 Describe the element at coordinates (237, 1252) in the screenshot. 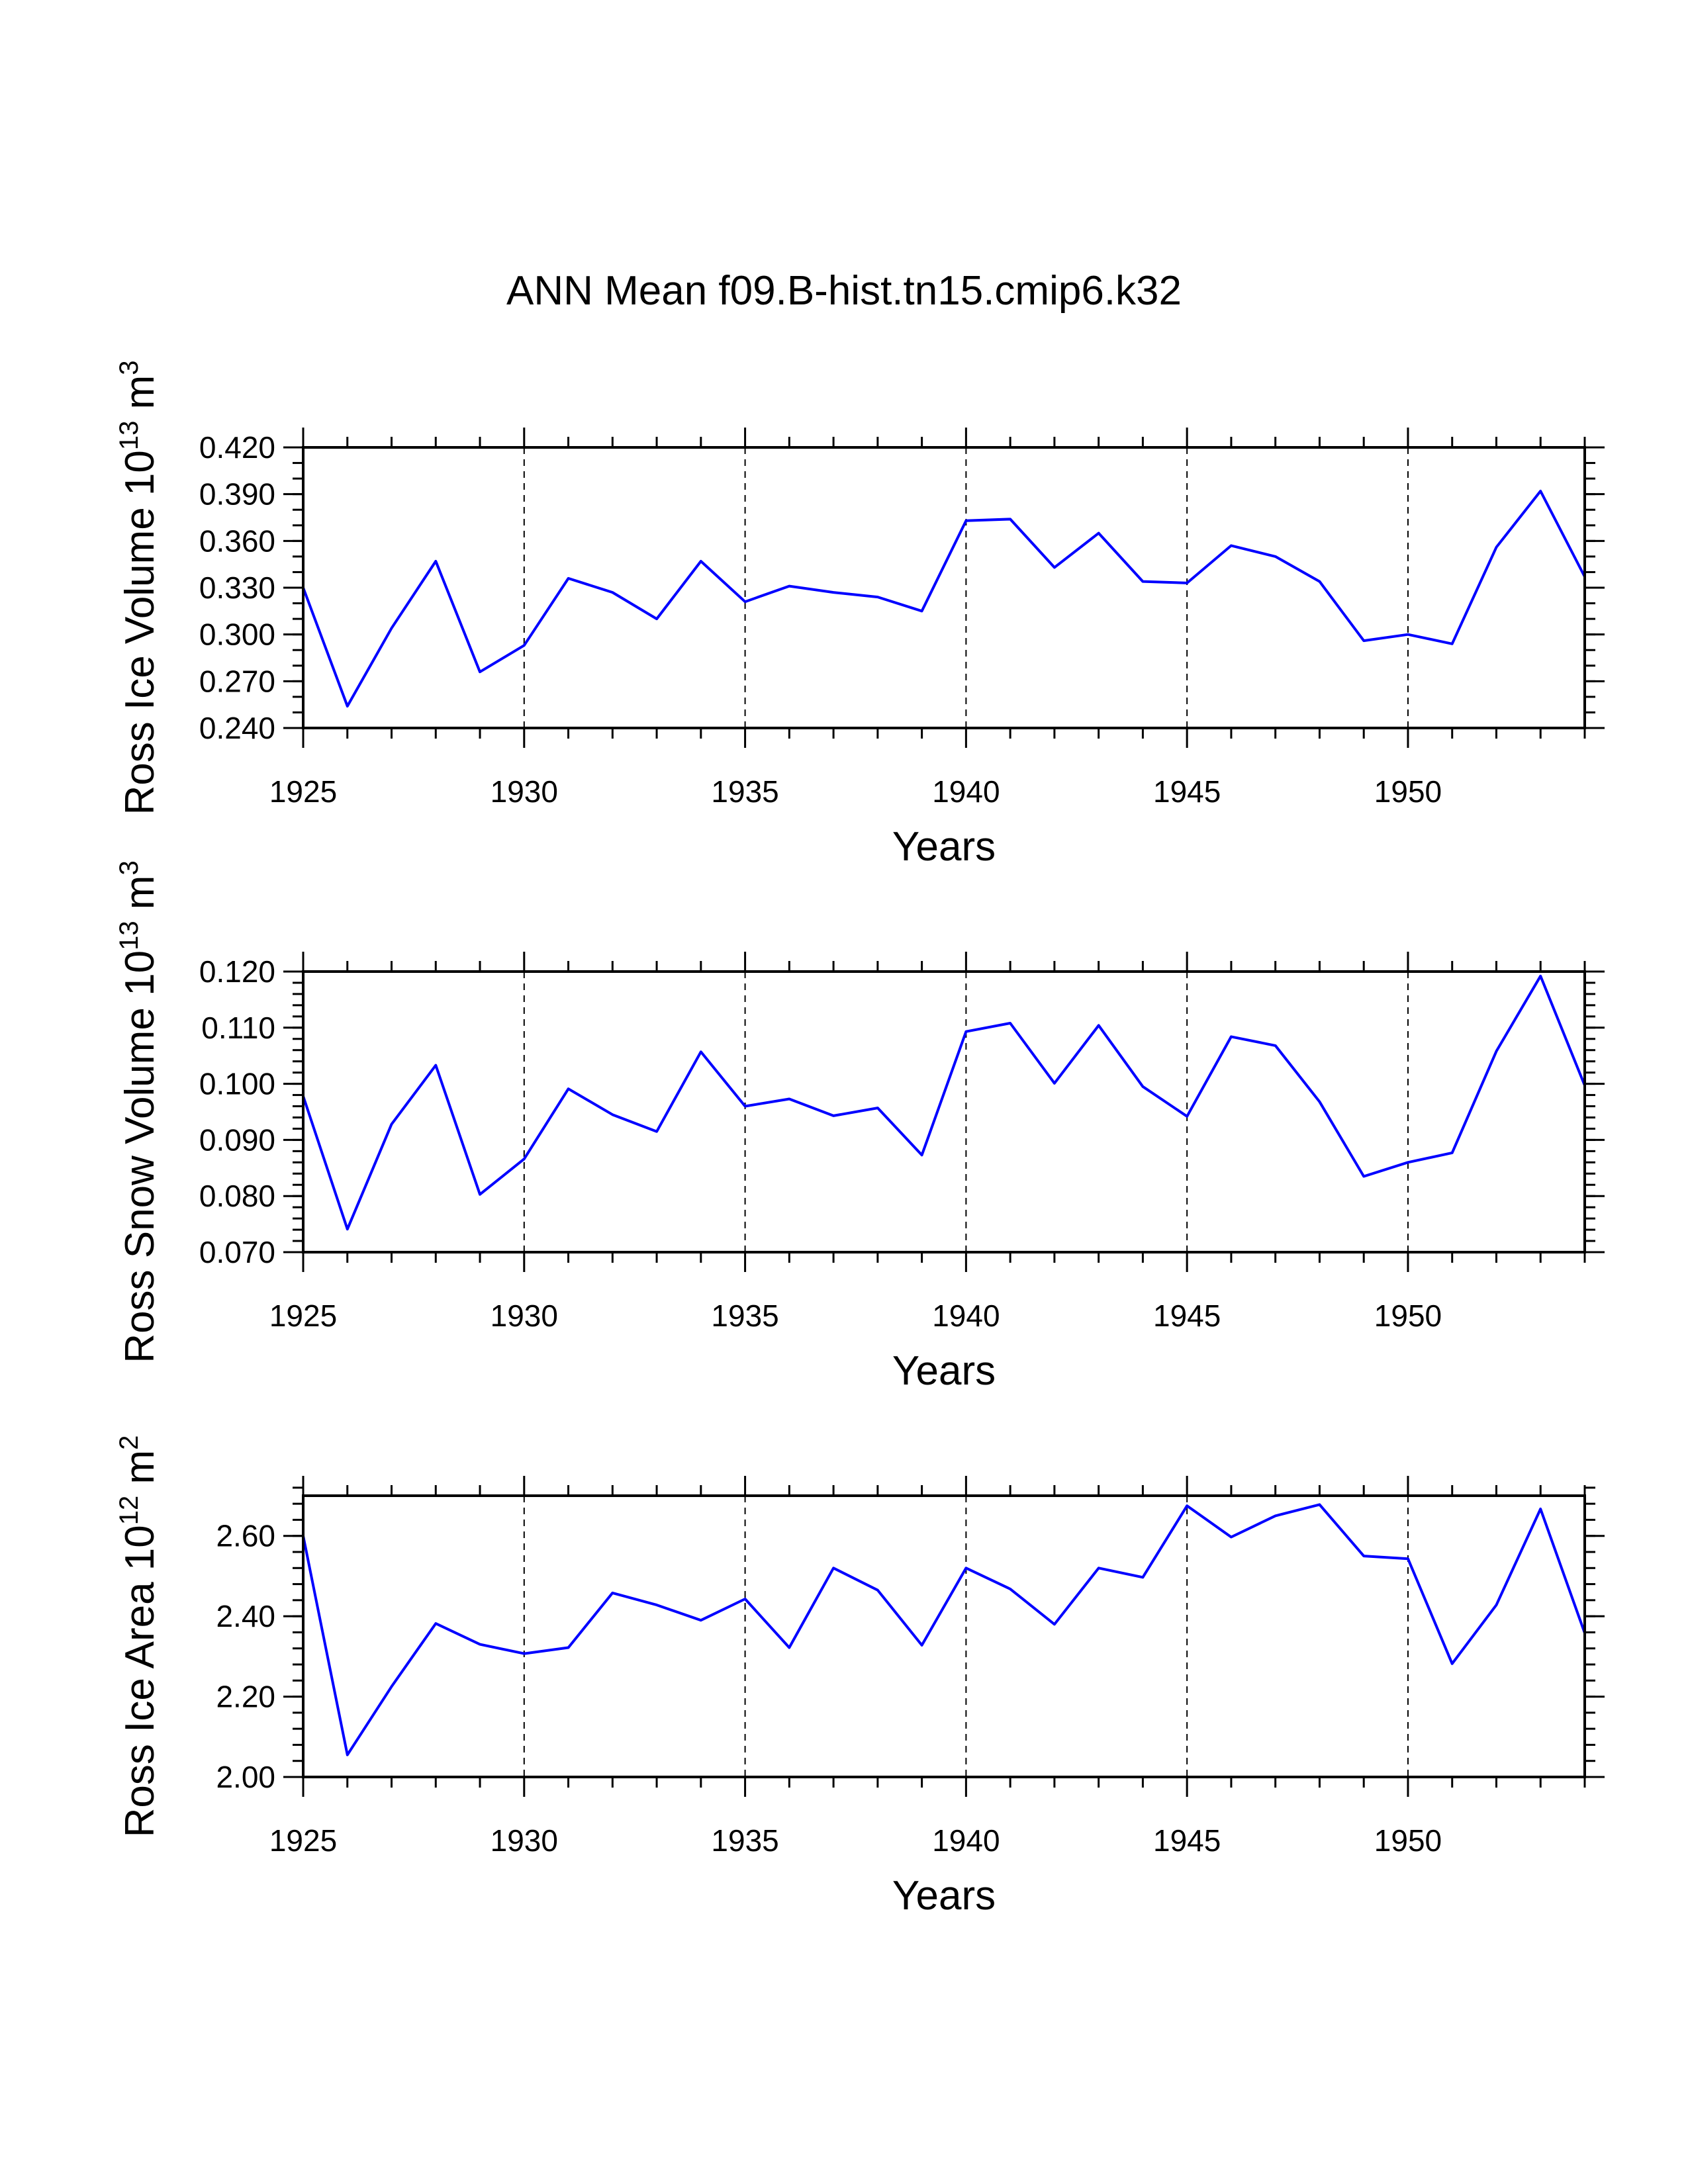

I see `y-tick-label: 0.070` at that location.